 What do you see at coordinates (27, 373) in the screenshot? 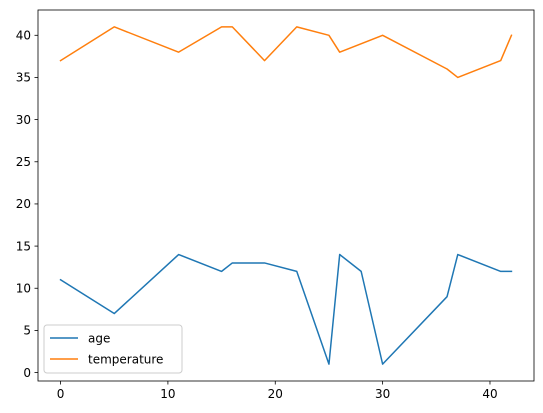
I see `y-tick-label: 0` at bounding box center [27, 373].